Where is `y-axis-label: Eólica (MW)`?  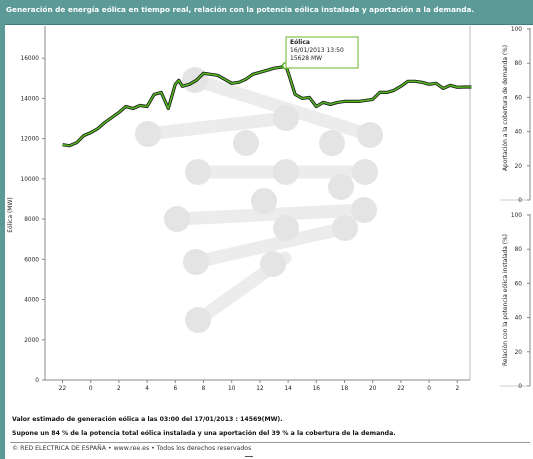 y-axis-label: Eólica (MW) is located at coordinates (10, 214).